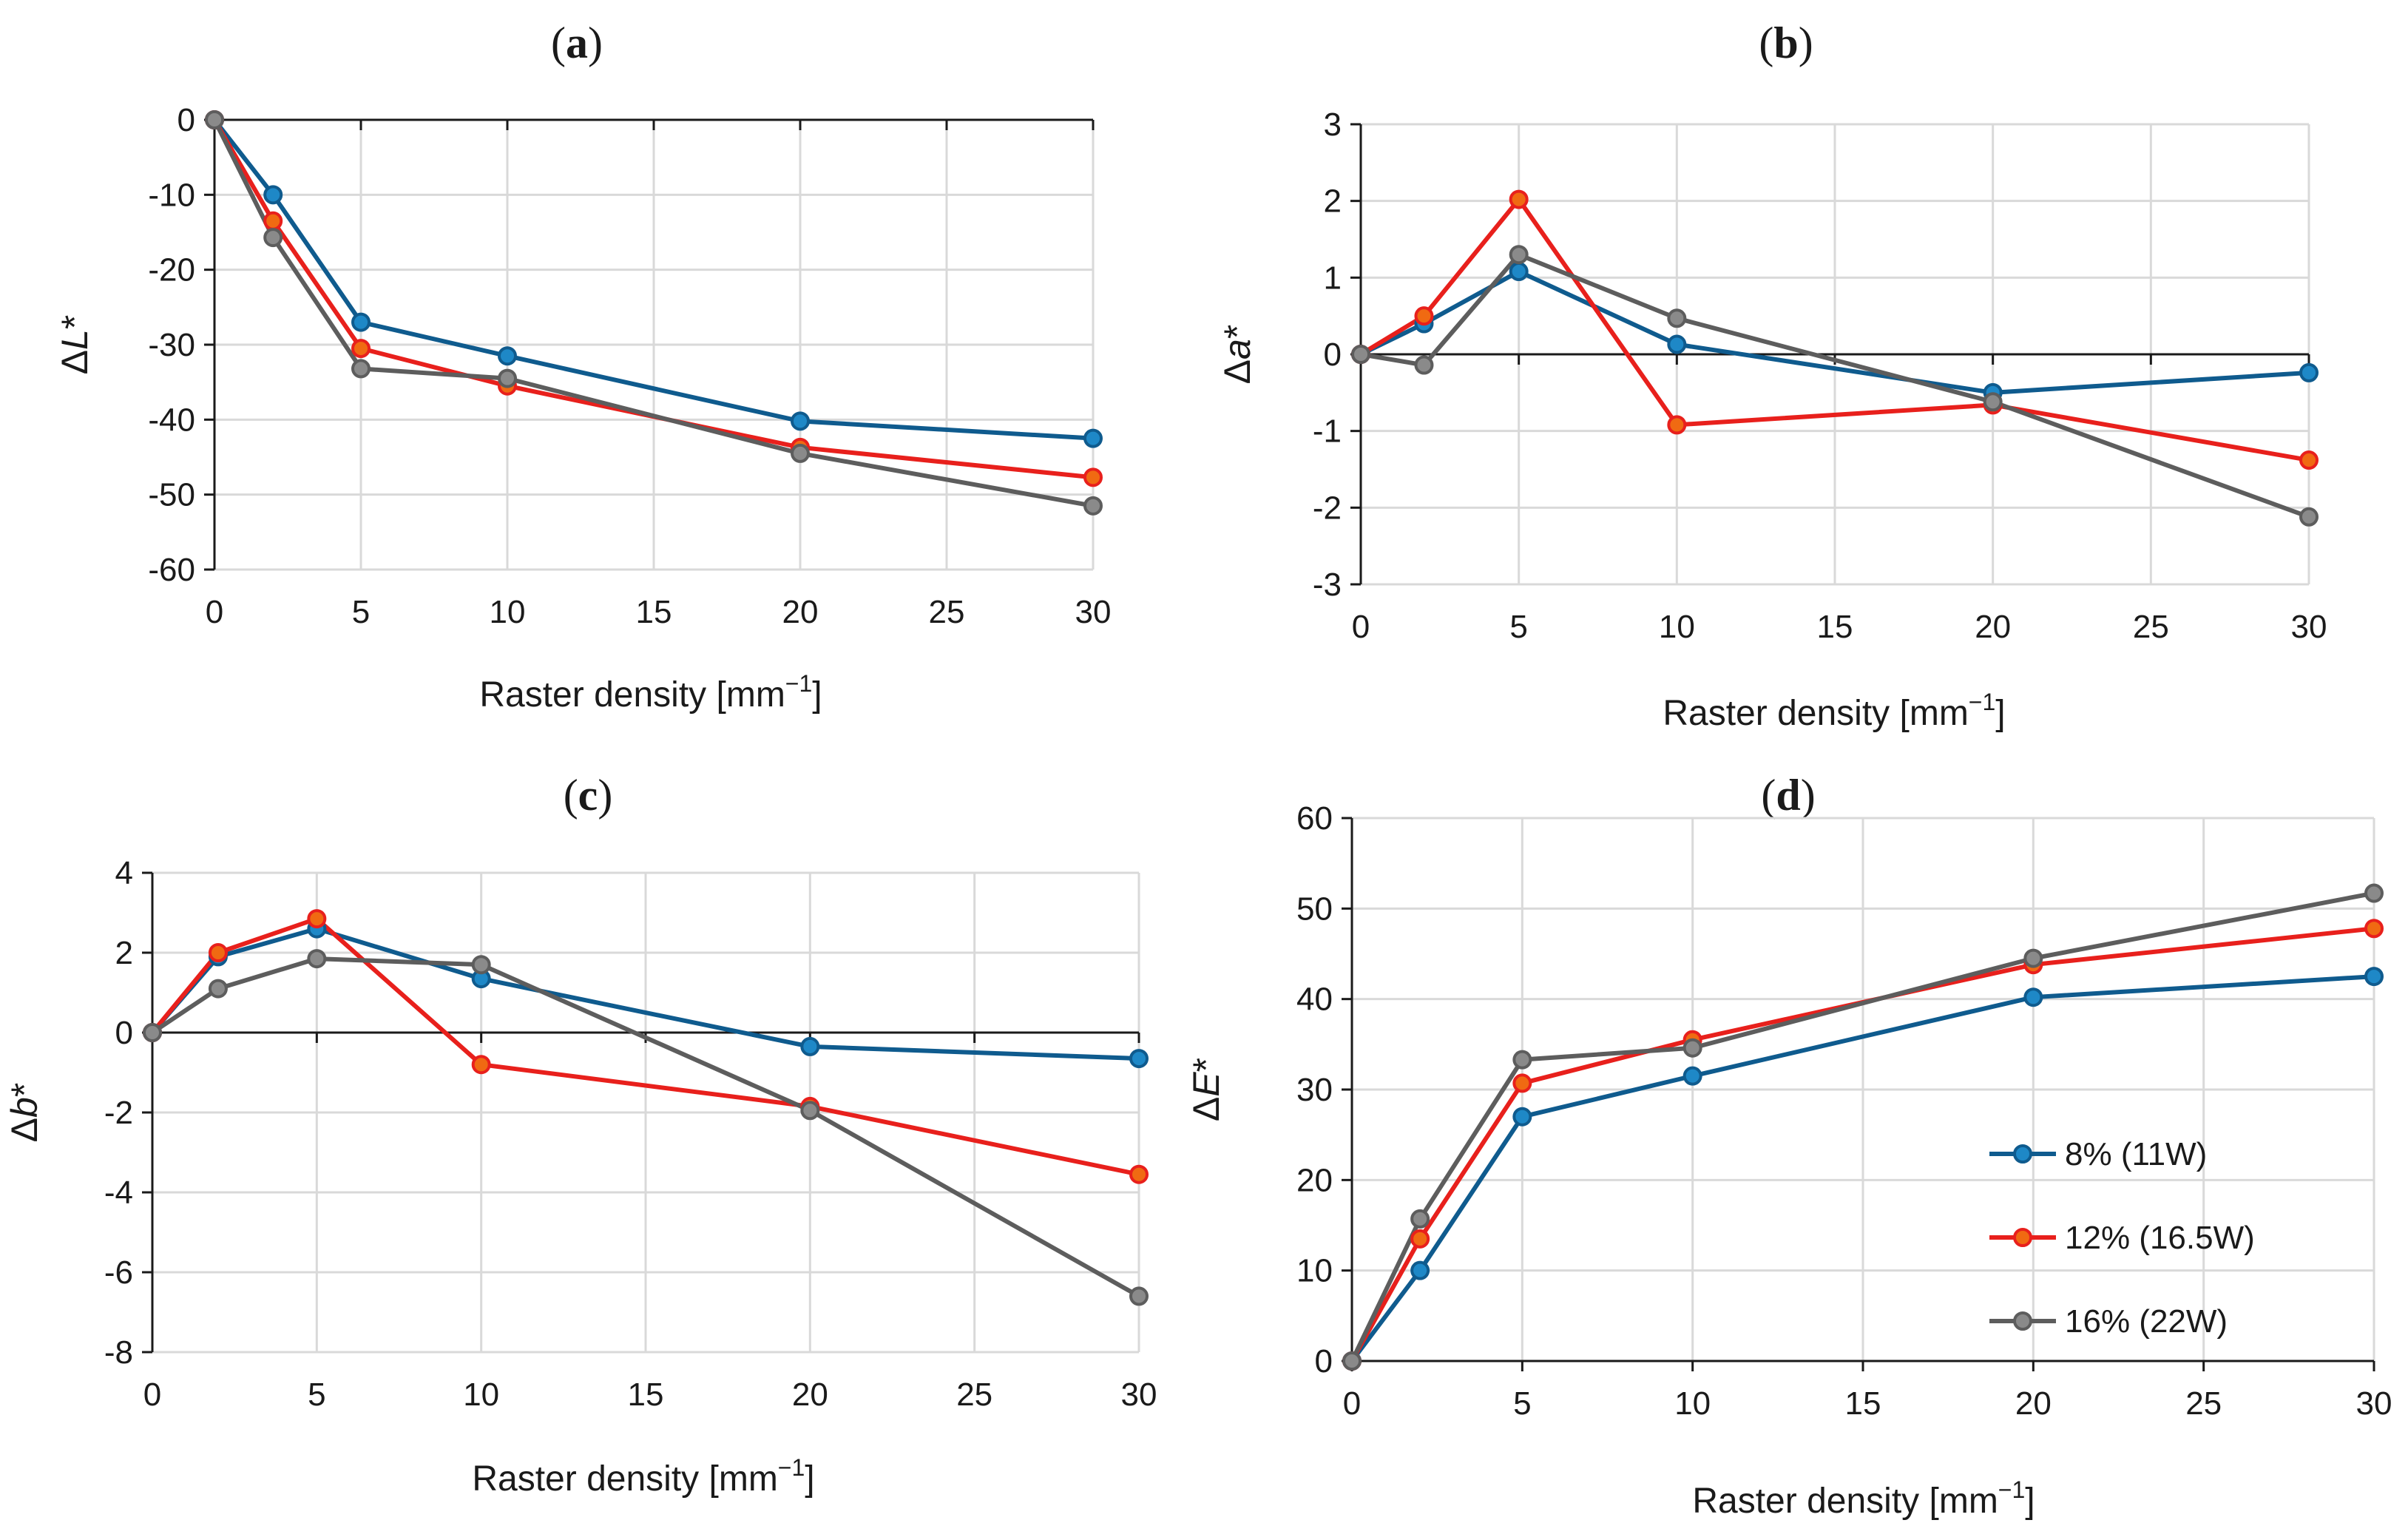 This screenshot has width=2408, height=1540. Describe the element at coordinates (24, 1107) in the screenshot. I see `y-label-variable: b` at that location.